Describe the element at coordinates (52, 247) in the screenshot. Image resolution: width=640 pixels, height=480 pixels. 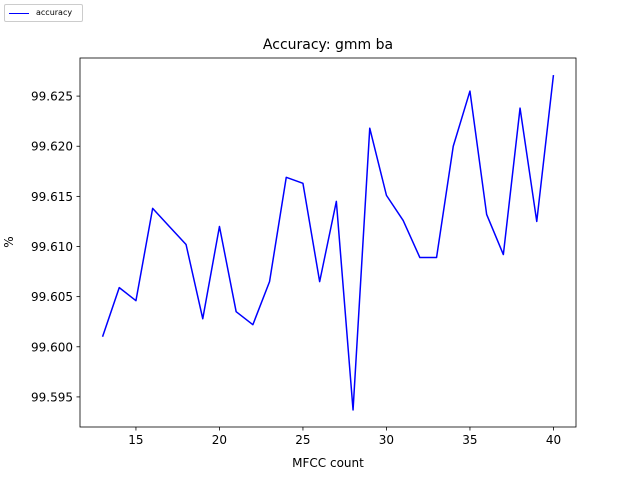
I see `y-tick-label: 99.610` at that location.